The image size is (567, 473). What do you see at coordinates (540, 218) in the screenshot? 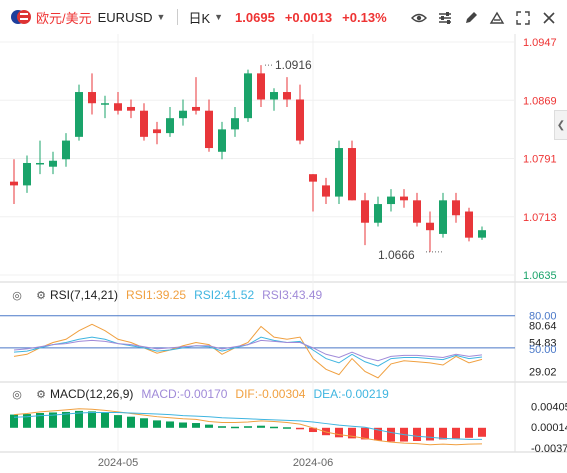
I see `price-tick-label: 1.0713` at bounding box center [540, 218].